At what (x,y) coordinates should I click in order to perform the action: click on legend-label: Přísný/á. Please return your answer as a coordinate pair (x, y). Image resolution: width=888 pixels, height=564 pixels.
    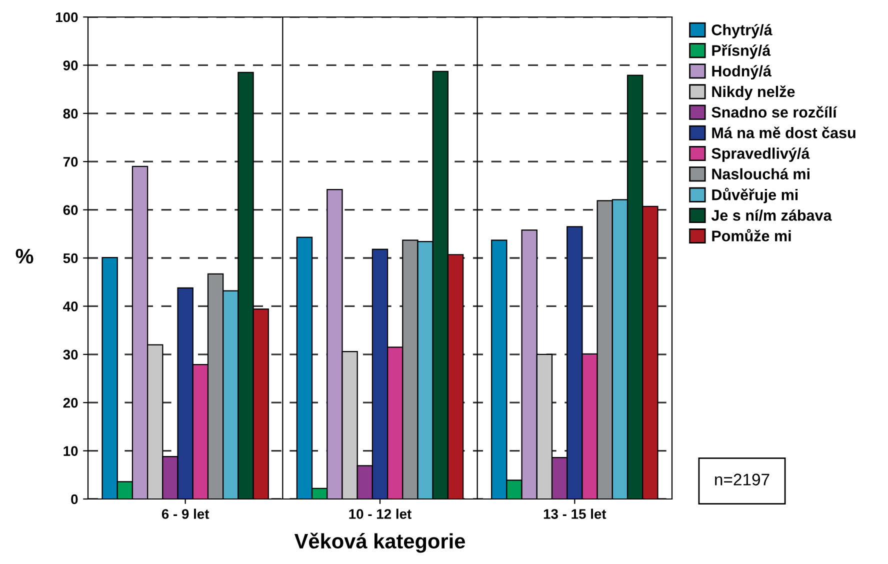
    Looking at the image, I should click on (741, 51).